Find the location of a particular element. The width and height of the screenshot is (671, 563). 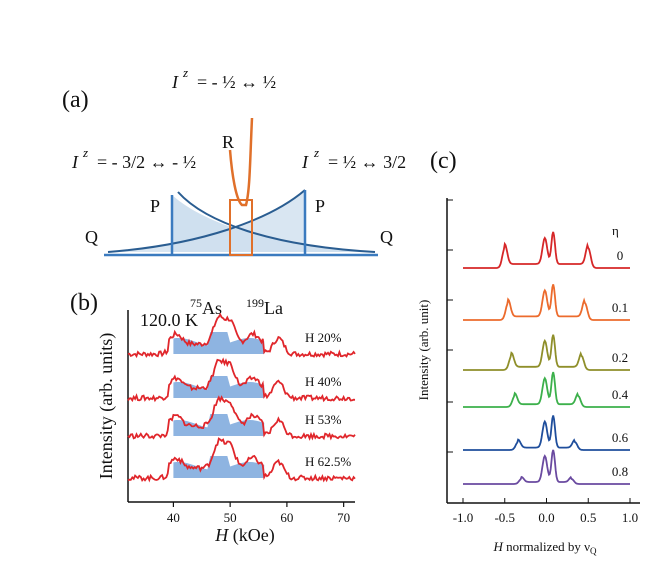

satellite-fill-right is located at coordinates (206, 221).